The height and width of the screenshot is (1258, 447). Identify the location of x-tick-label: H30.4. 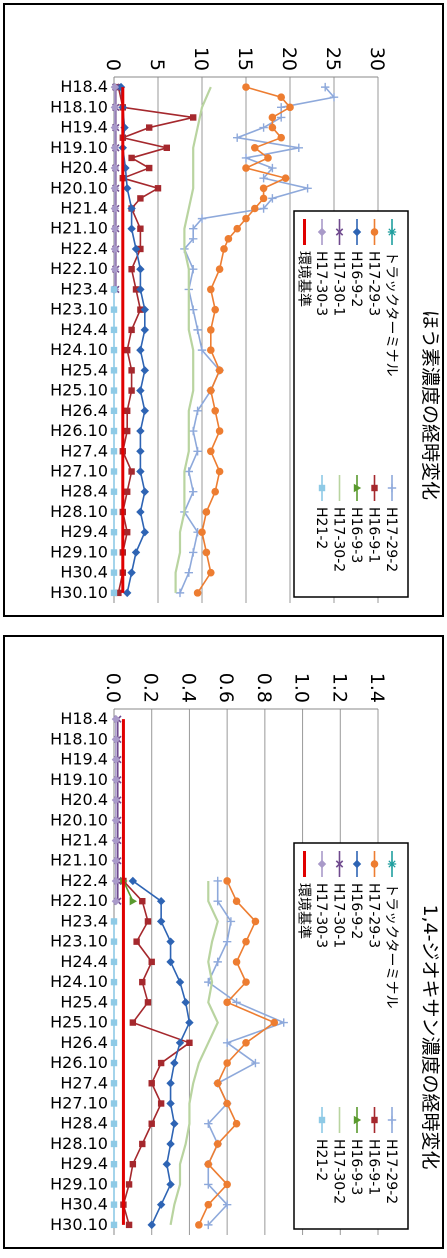
(84, 572).